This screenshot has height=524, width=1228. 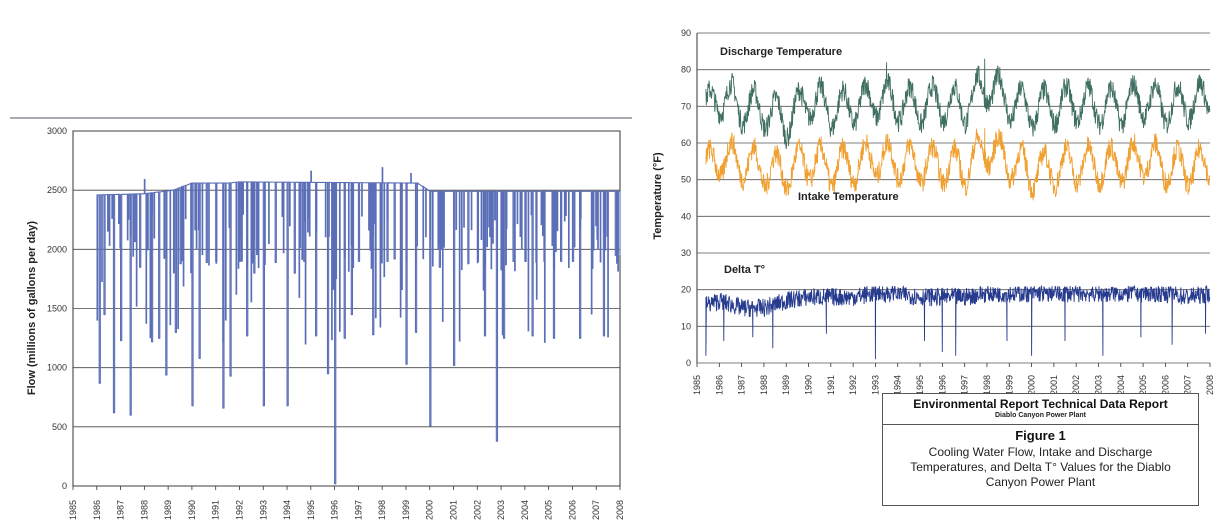 What do you see at coordinates (686, 143) in the screenshot?
I see `temp-y-tick-label: 60` at bounding box center [686, 143].